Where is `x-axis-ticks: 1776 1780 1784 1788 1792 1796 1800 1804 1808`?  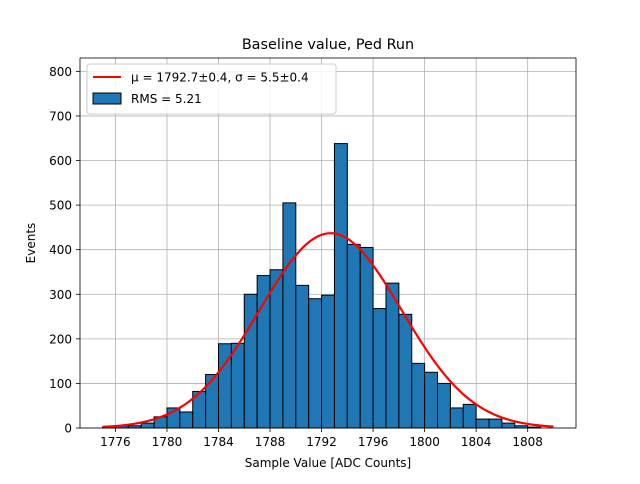 x-axis-ticks: 1776 1780 1784 1788 1792 1796 1800 1804 1808 is located at coordinates (321, 438).